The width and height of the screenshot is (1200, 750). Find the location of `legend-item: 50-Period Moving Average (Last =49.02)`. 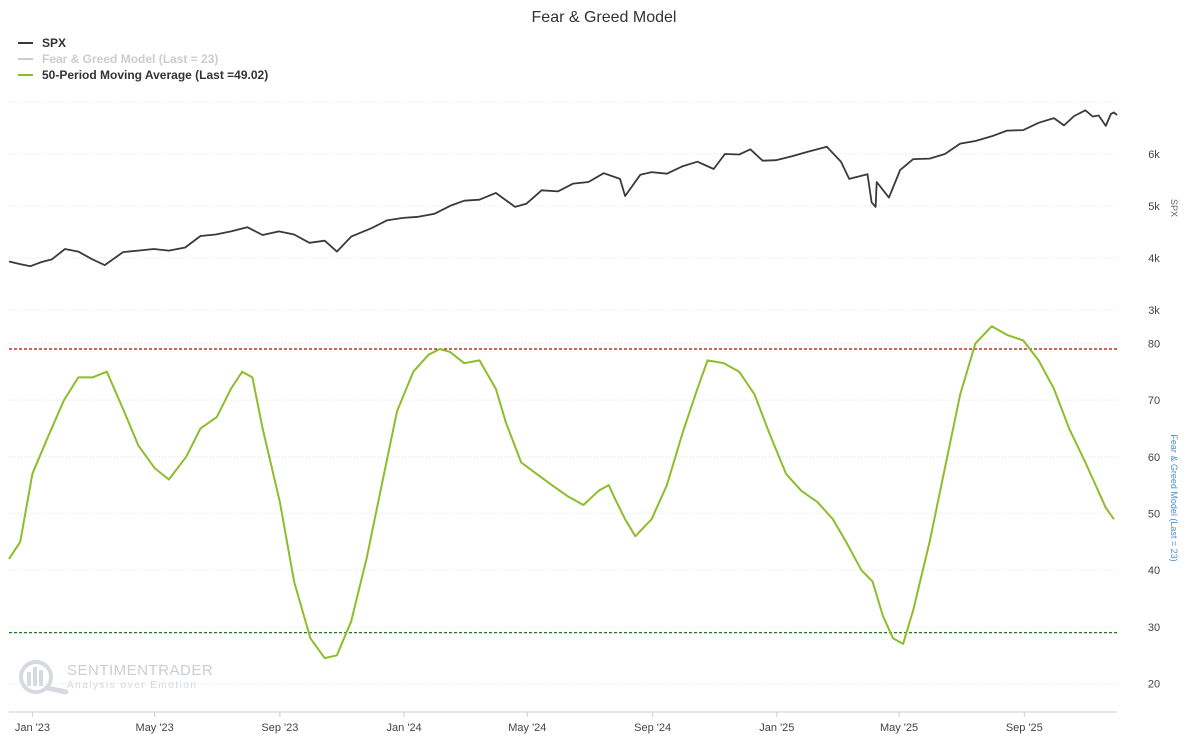

legend-item: 50-Period Moving Average (Last =49.02) is located at coordinates (155, 75).